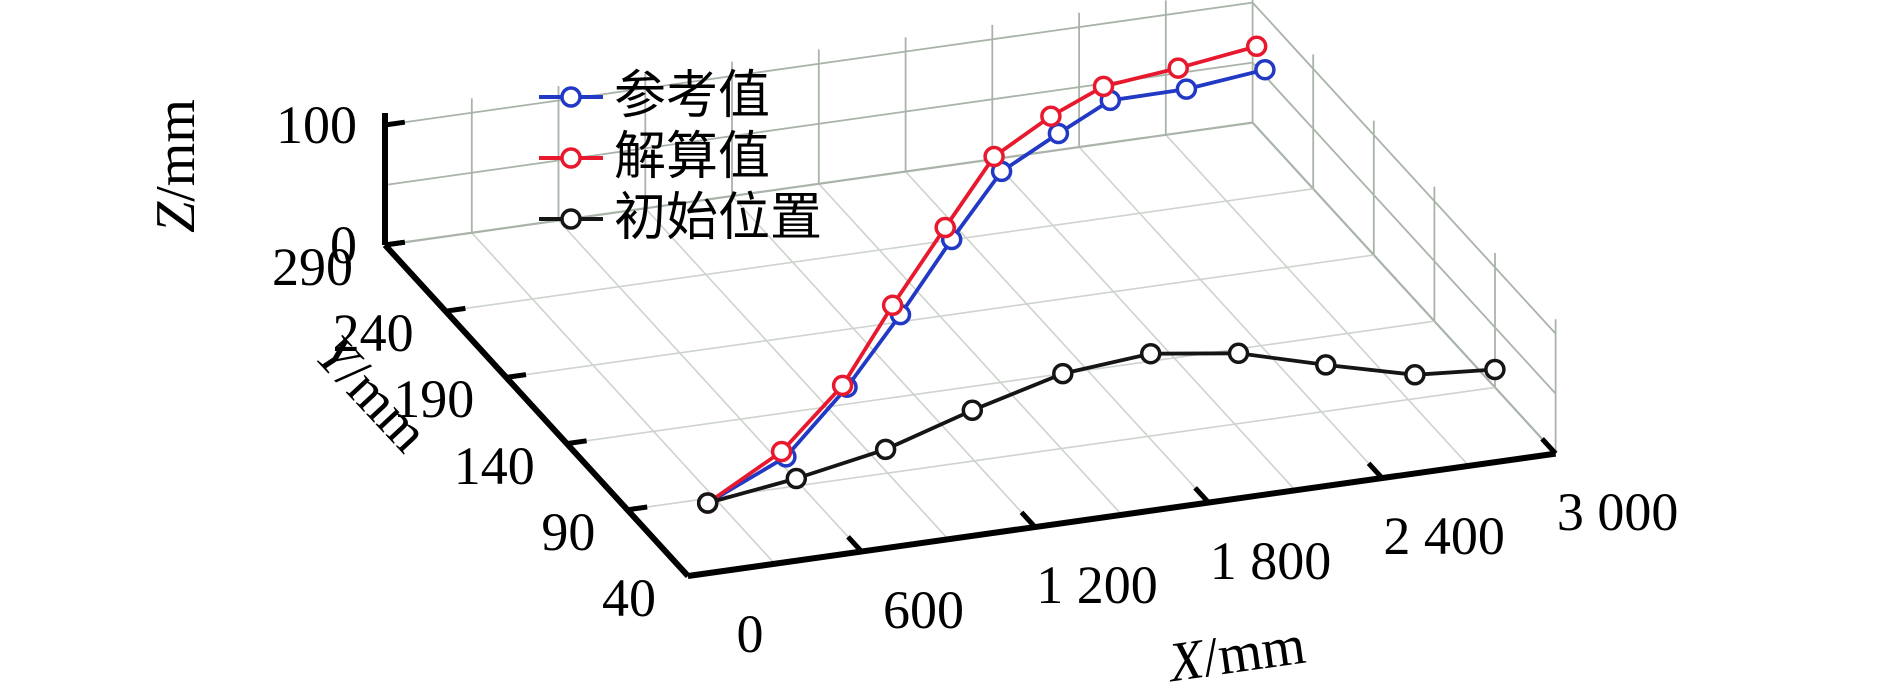 The image size is (1890, 700). I want to click on legend-item: 参考值, so click(680, 96).